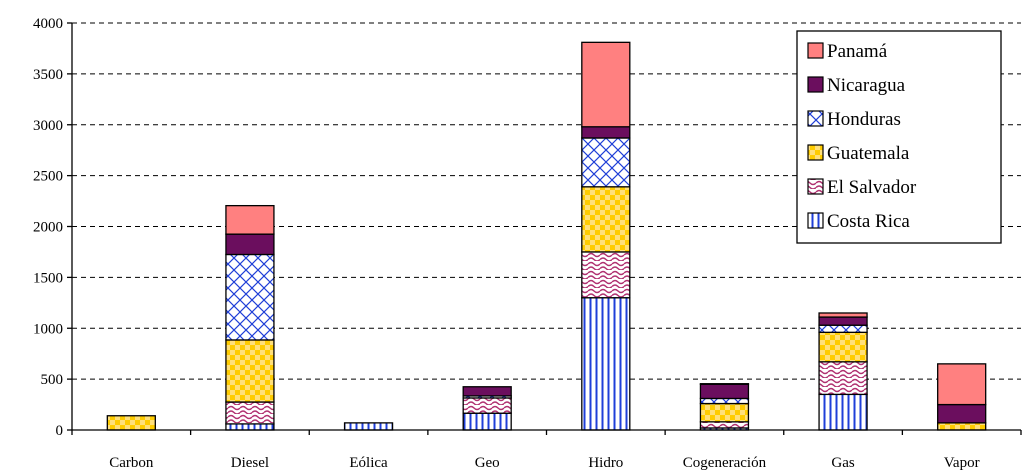 Image resolution: width=1028 pixels, height=472 pixels. I want to click on y-tick-label: 1500, so click(48, 278).